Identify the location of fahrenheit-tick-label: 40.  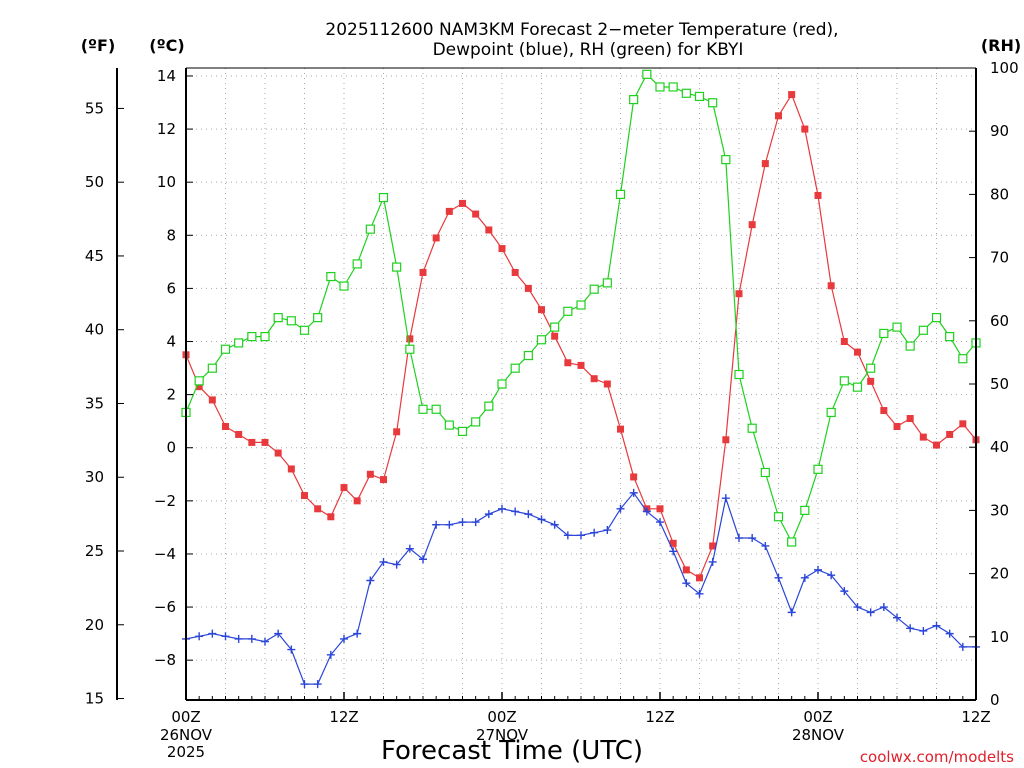
(94, 330).